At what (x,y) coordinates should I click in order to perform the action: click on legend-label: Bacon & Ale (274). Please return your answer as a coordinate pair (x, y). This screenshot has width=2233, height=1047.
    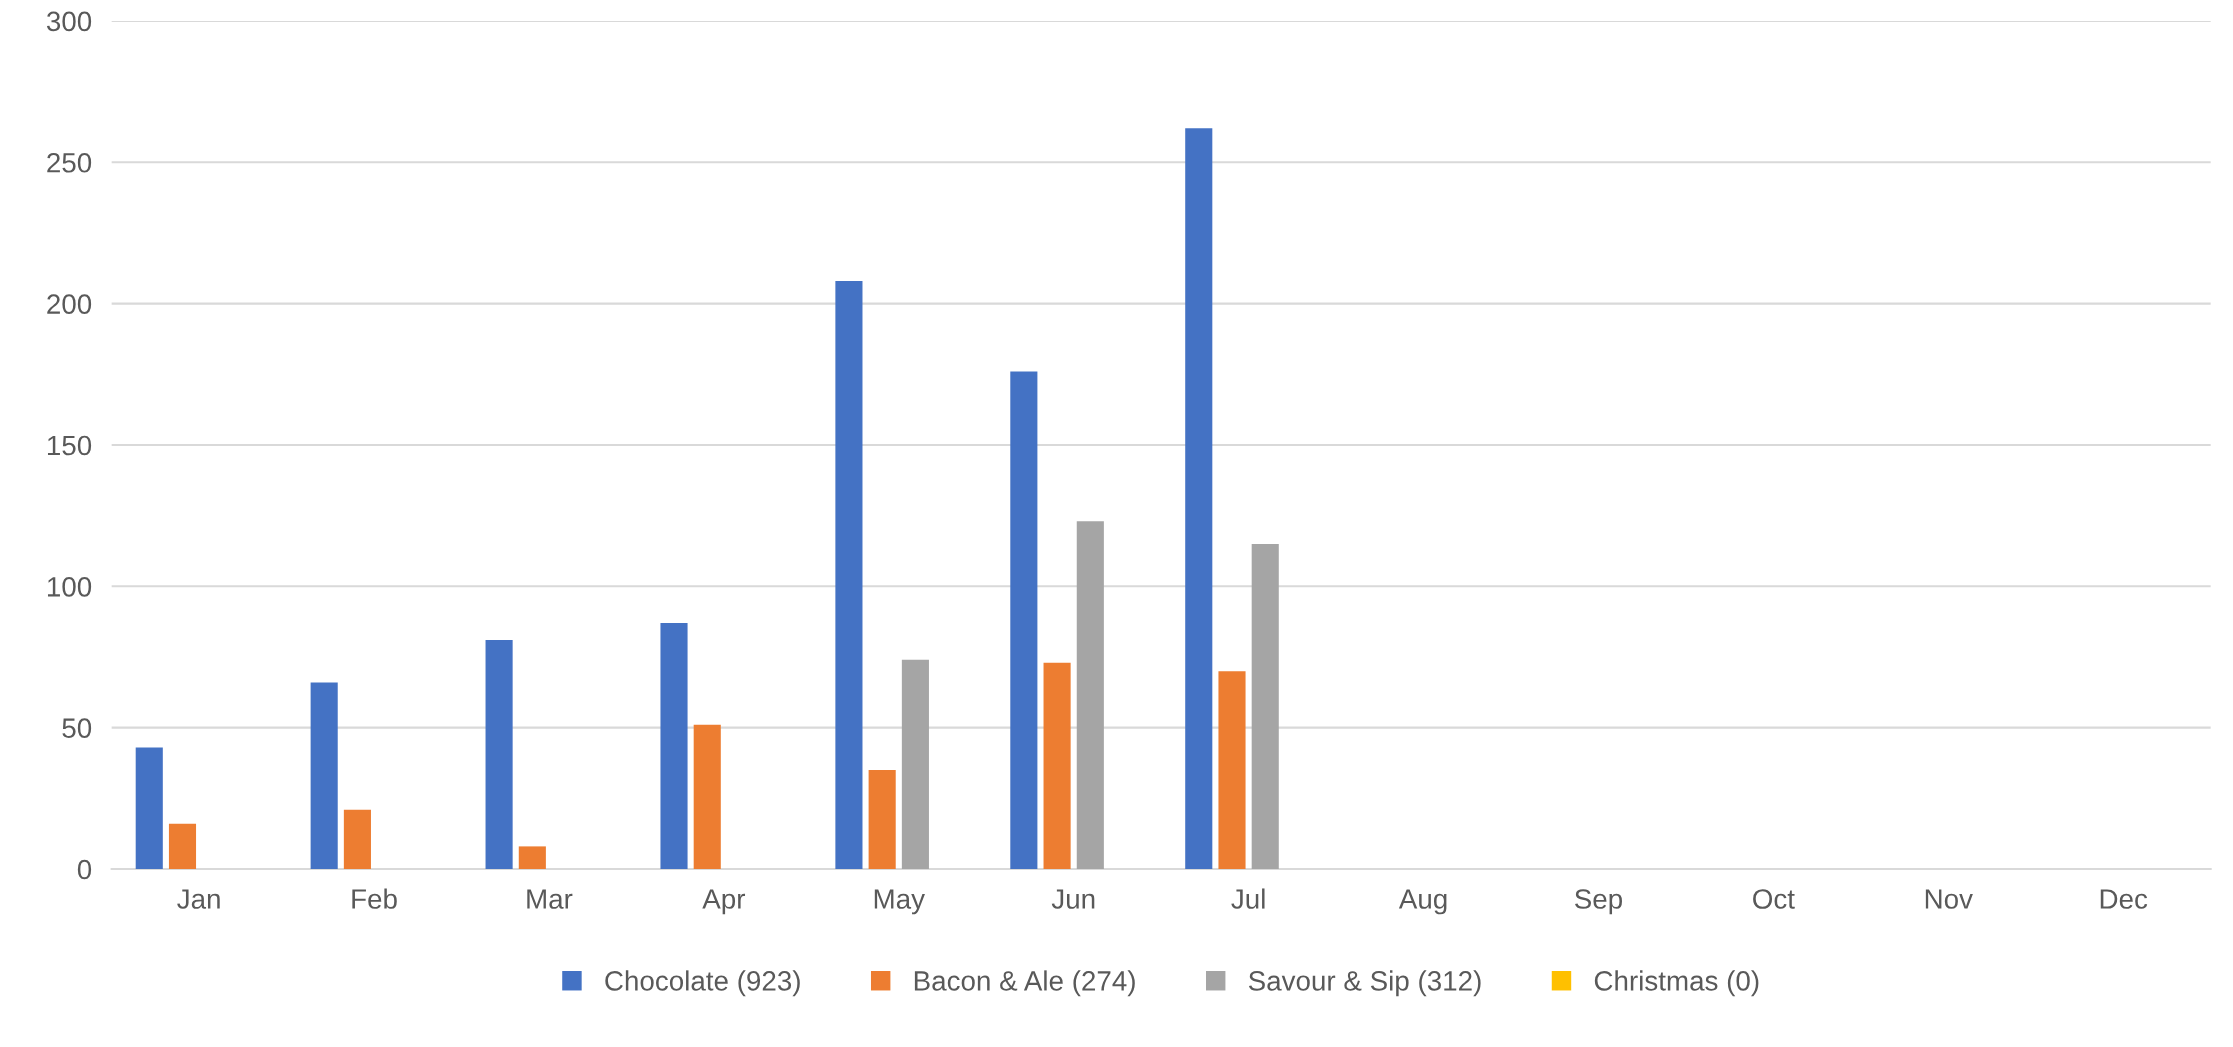
    Looking at the image, I should click on (1024, 983).